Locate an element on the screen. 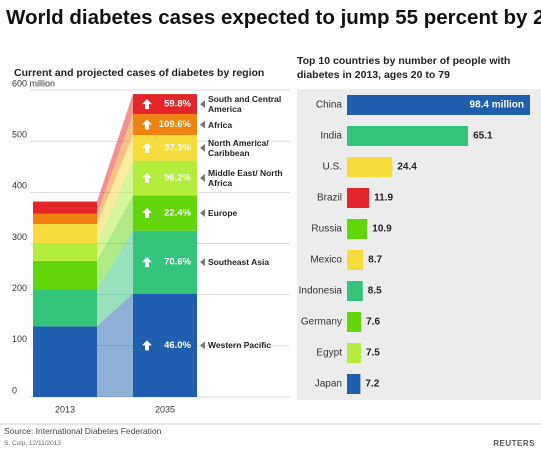 The width and height of the screenshot is (541, 450). region-label: South and Central America is located at coordinates (245, 104).